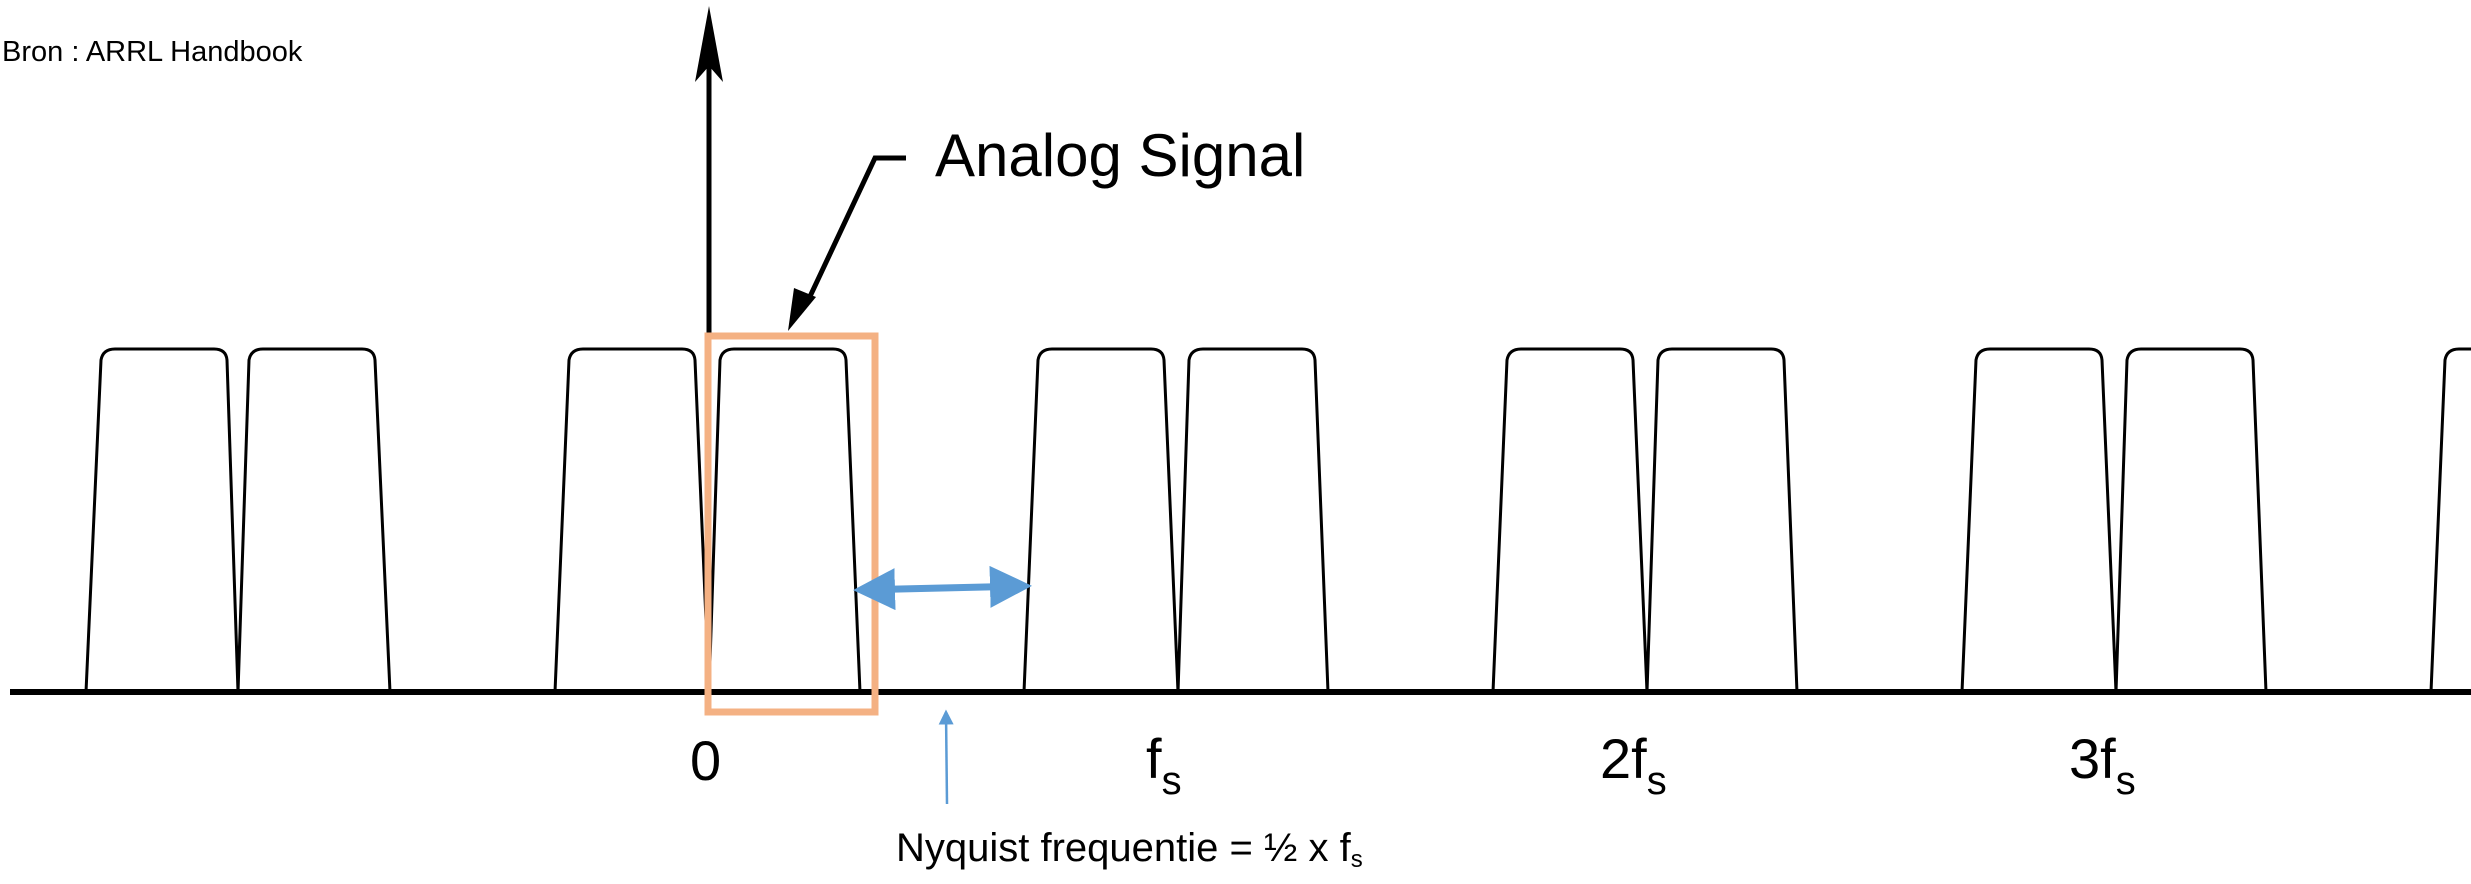 The height and width of the screenshot is (884, 2471). I want to click on tick-label-fs: fs, so click(1164, 765).